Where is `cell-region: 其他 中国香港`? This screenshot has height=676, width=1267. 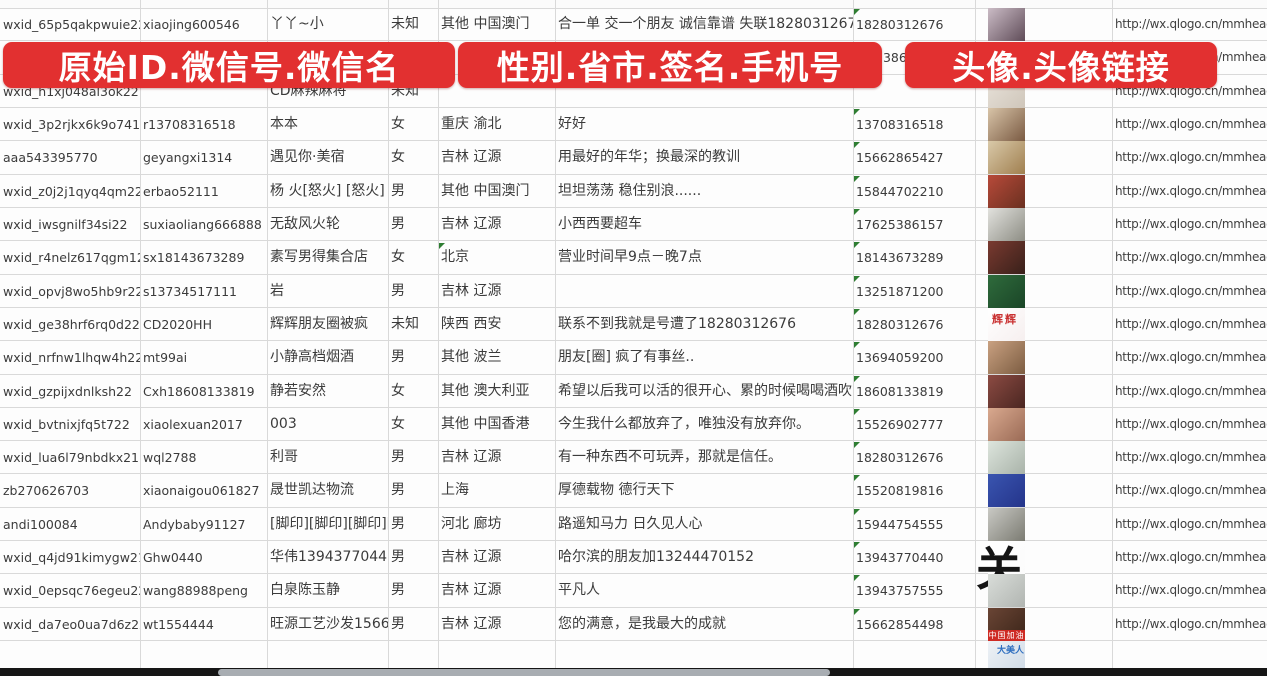
cell-region: 其他 中国香港 is located at coordinates (485, 423).